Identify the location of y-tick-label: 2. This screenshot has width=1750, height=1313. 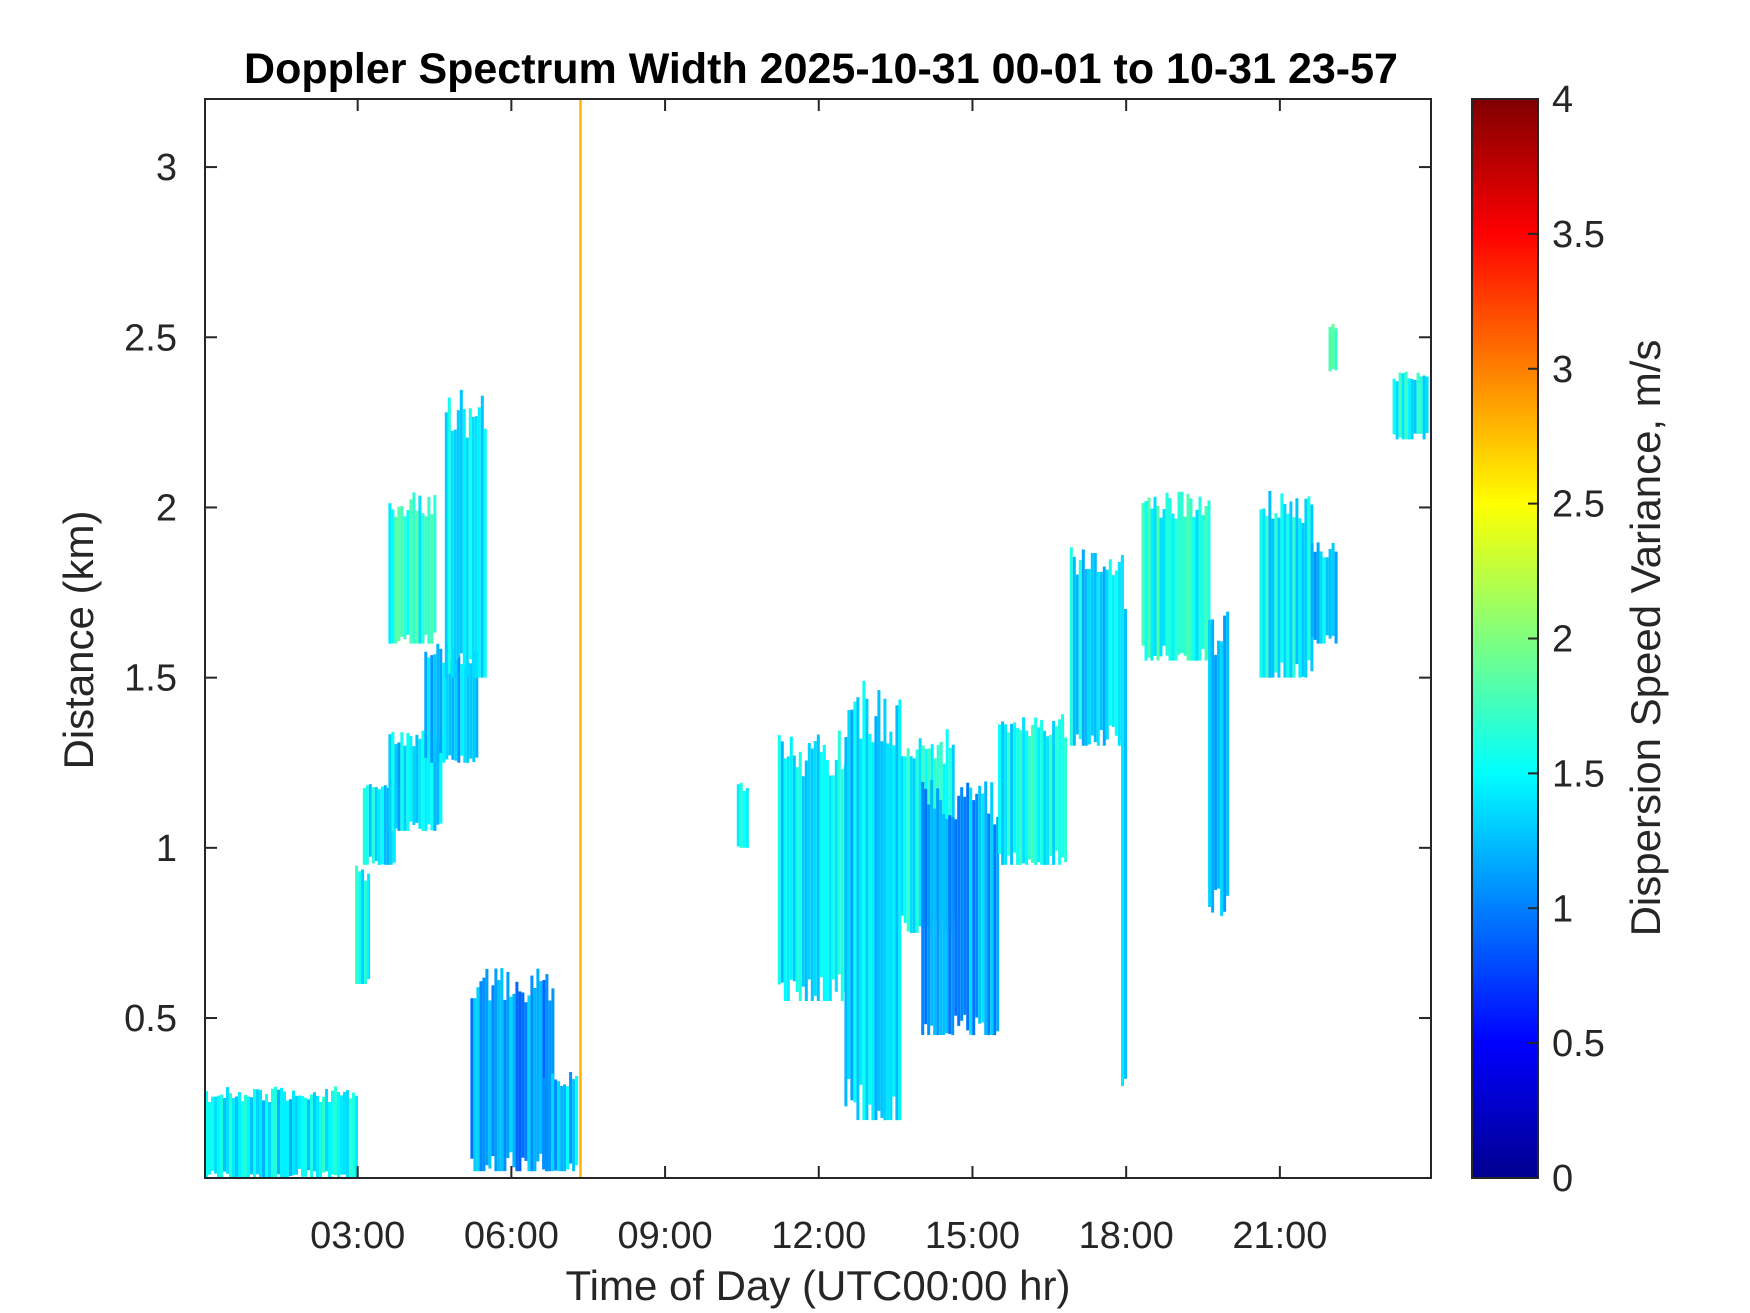
(166, 508).